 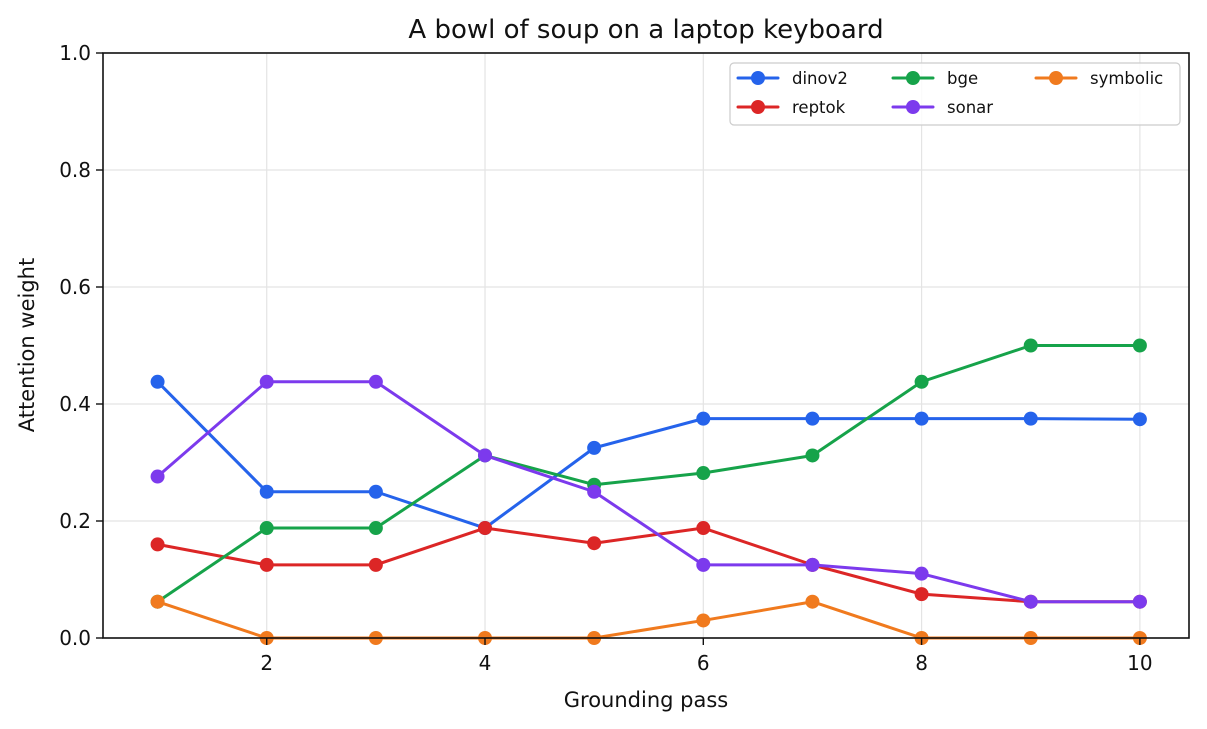 I want to click on y-tick-label: 0.2, so click(x=75, y=521).